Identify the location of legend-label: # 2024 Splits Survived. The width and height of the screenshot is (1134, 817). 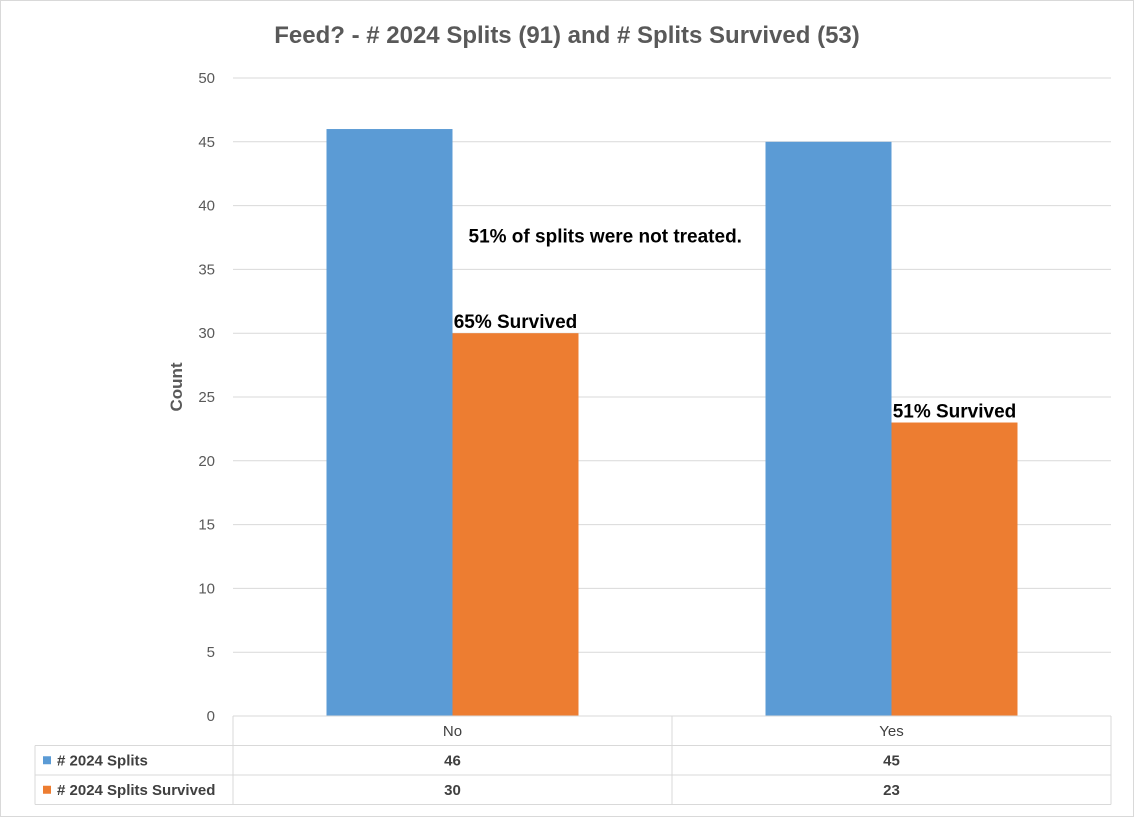
(136, 790).